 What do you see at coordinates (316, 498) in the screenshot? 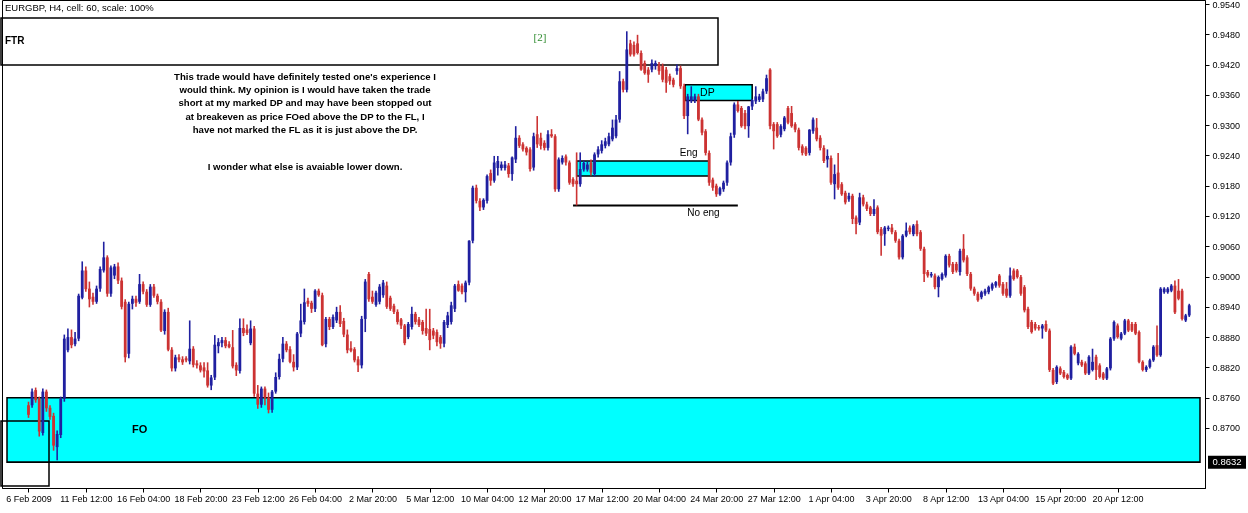
I see `x-tick-label: 26 Feb 04:00` at bounding box center [316, 498].